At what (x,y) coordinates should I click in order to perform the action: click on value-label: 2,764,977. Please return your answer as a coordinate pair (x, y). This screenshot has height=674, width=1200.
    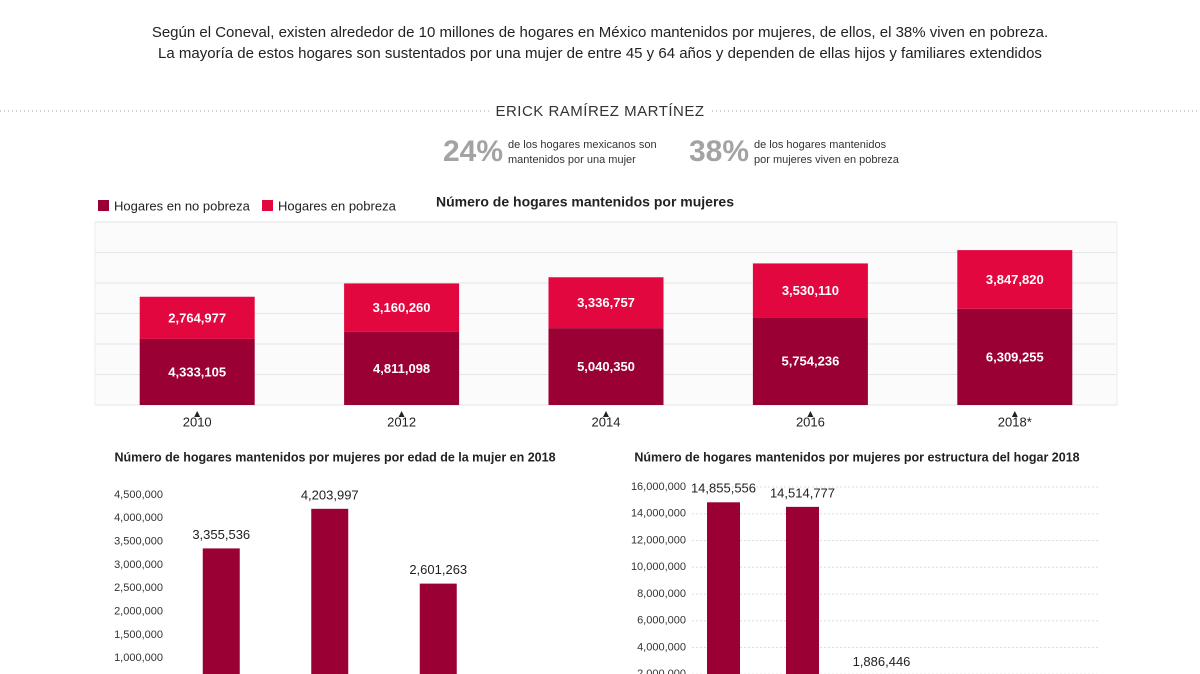
    Looking at the image, I should click on (197, 317).